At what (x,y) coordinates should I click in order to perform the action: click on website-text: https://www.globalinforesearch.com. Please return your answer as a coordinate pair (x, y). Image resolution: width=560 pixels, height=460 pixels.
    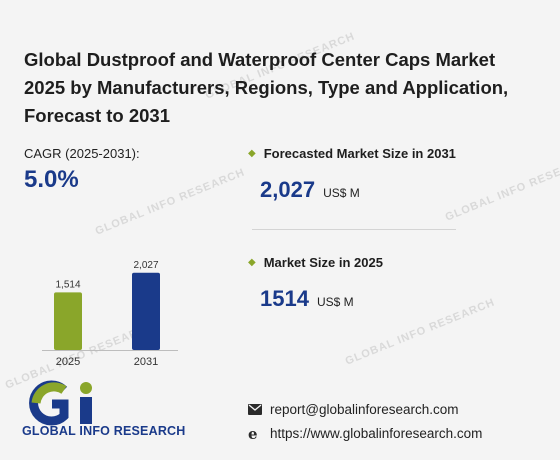
    Looking at the image, I should click on (376, 433).